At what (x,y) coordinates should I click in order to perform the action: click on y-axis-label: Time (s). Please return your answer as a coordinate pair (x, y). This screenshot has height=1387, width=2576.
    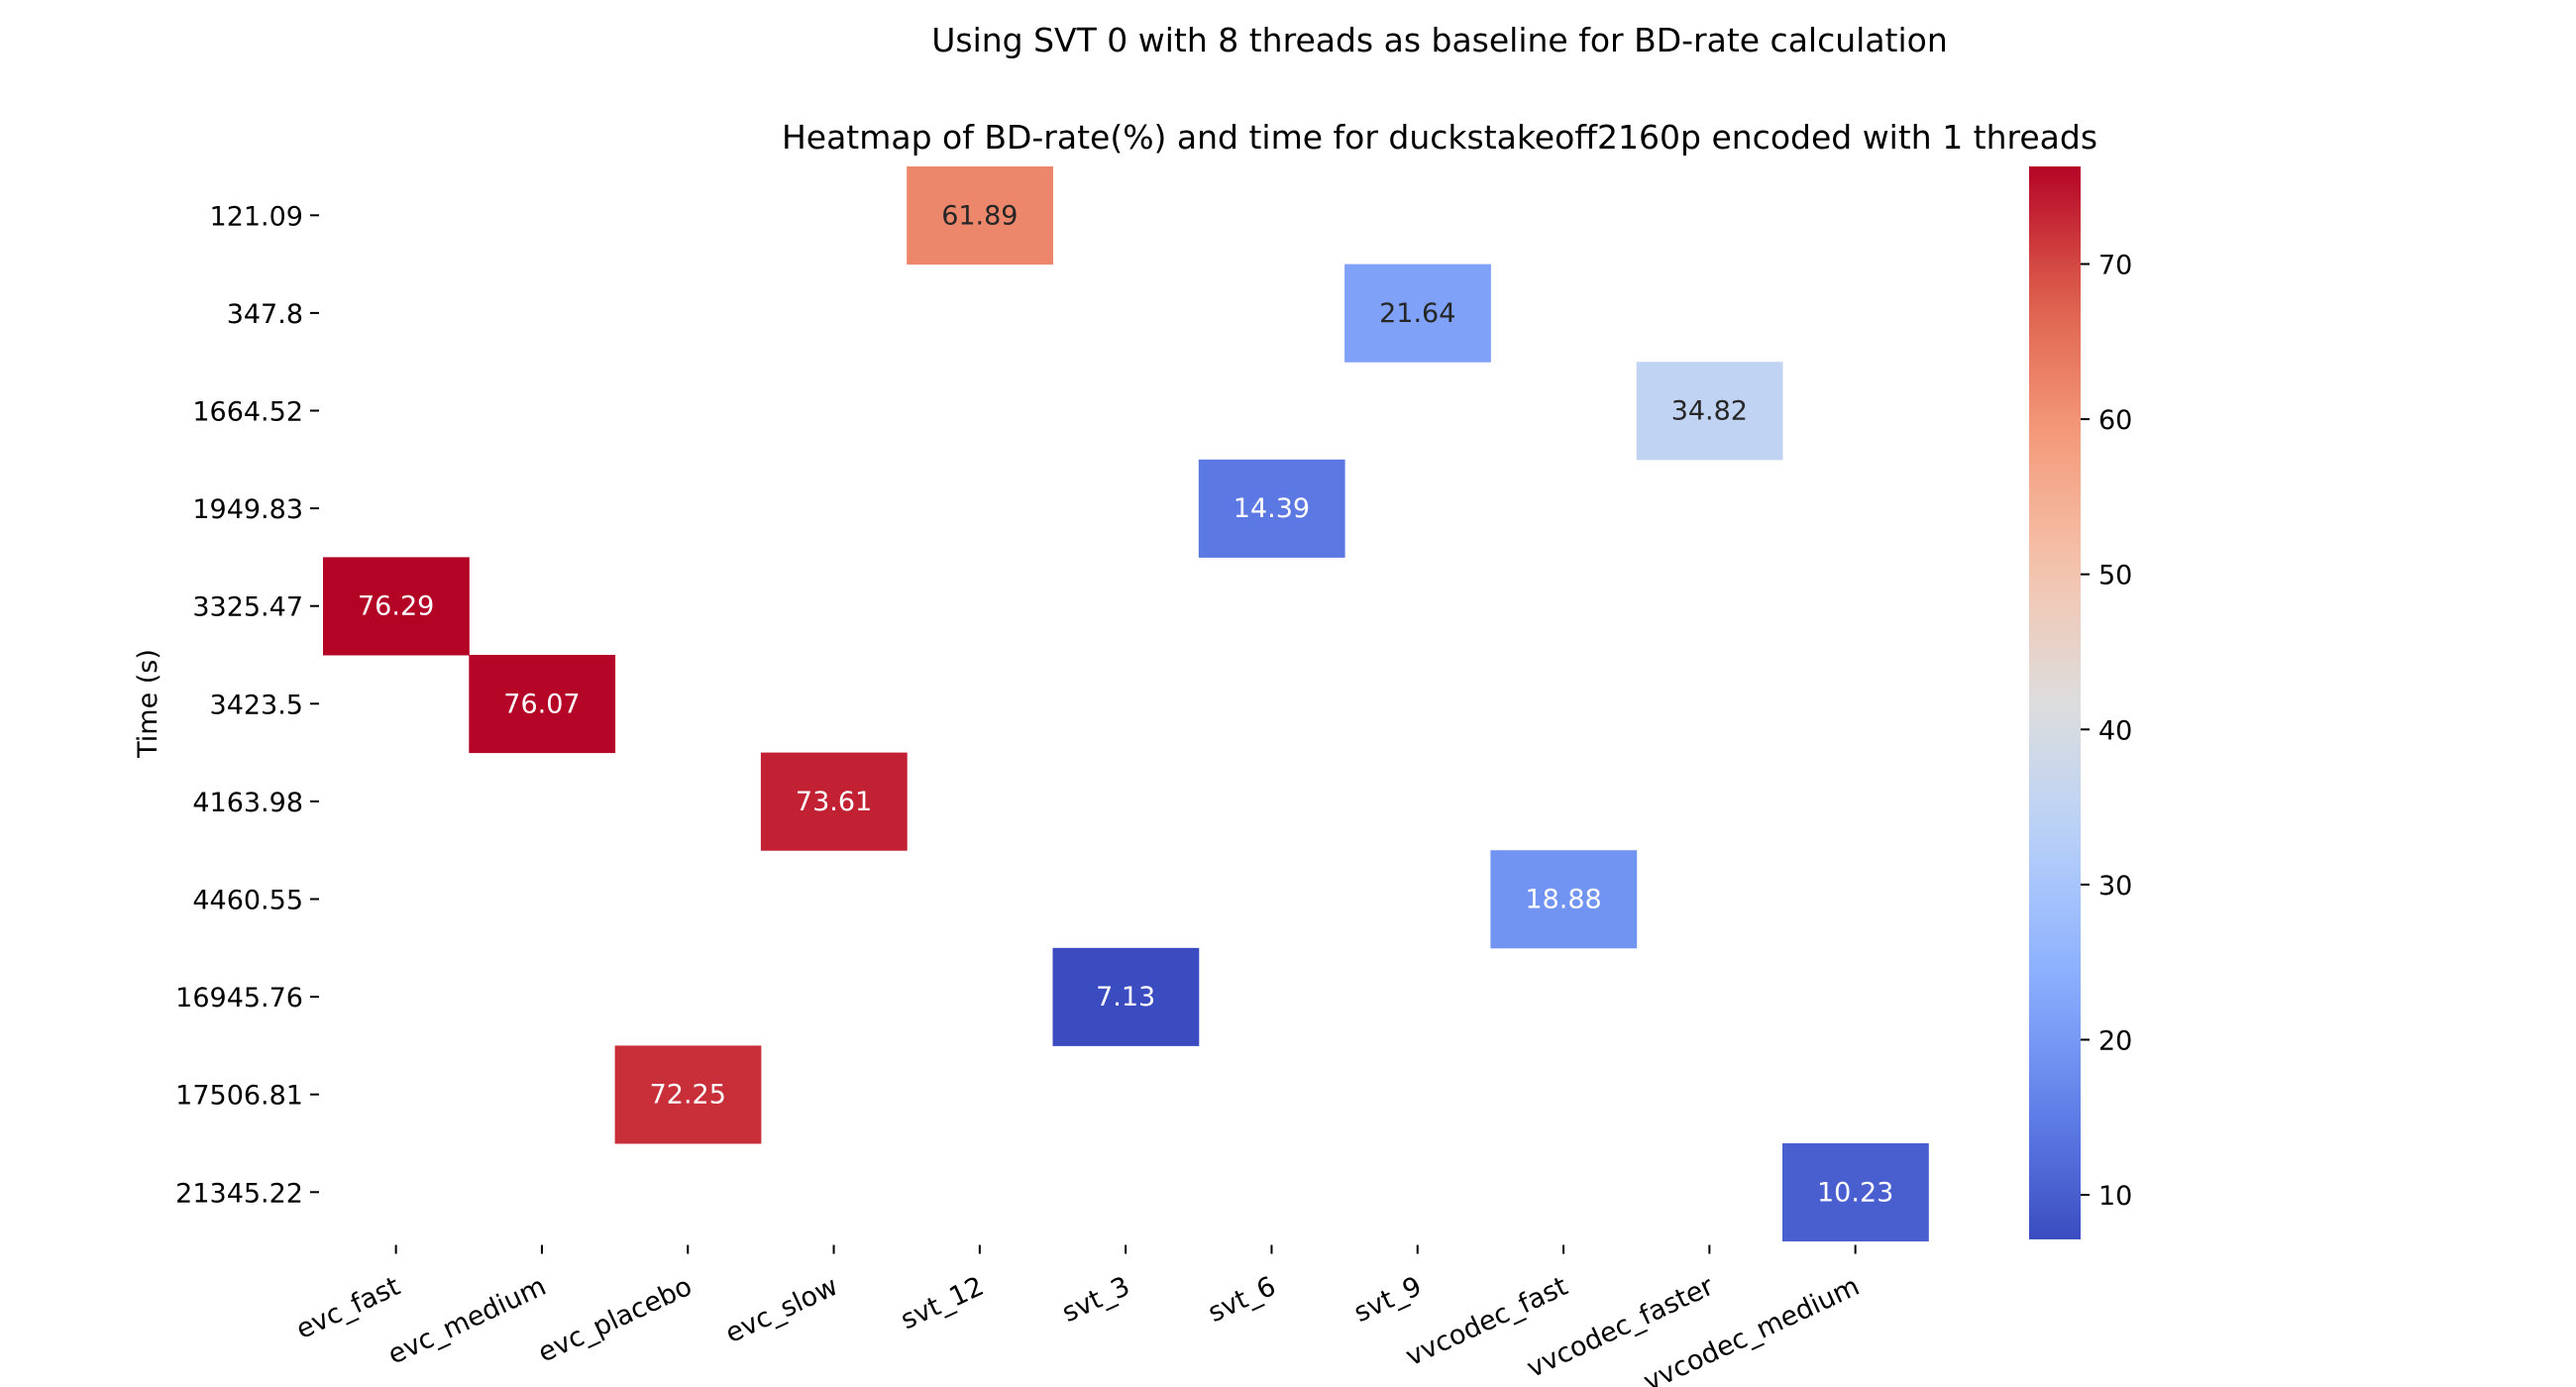
    Looking at the image, I should click on (148, 704).